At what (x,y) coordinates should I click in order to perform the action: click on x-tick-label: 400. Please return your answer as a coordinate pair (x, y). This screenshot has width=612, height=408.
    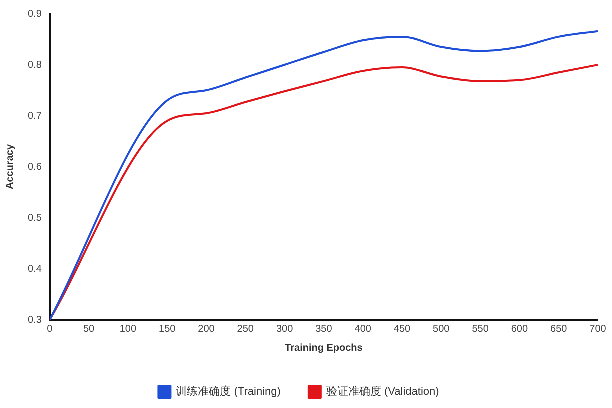
    Looking at the image, I should click on (363, 329).